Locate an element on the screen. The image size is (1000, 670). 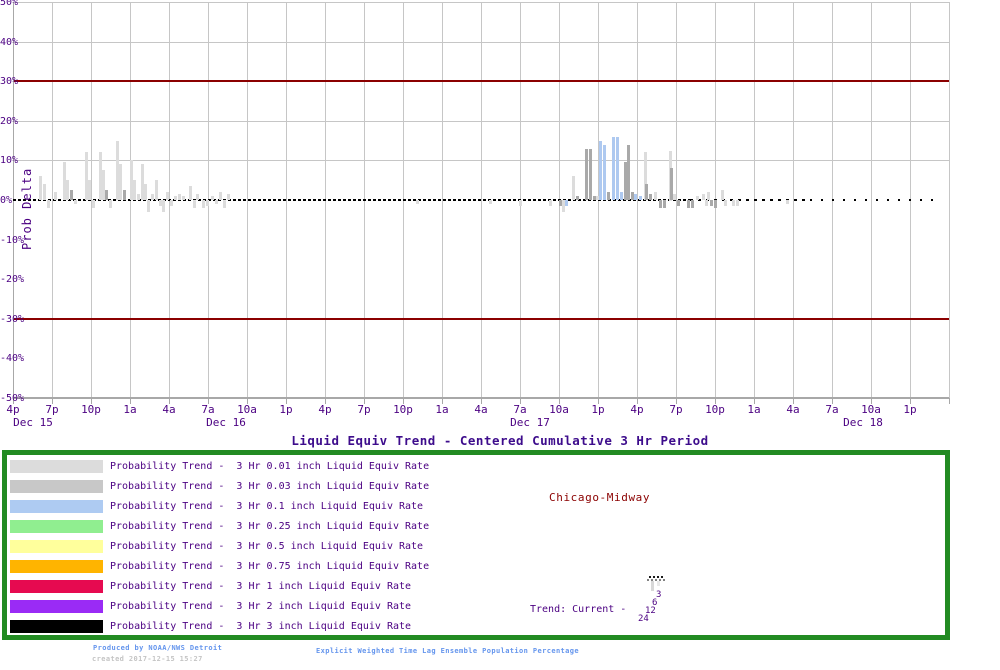
x-tick-label: 1a is located at coordinates (442, 409).